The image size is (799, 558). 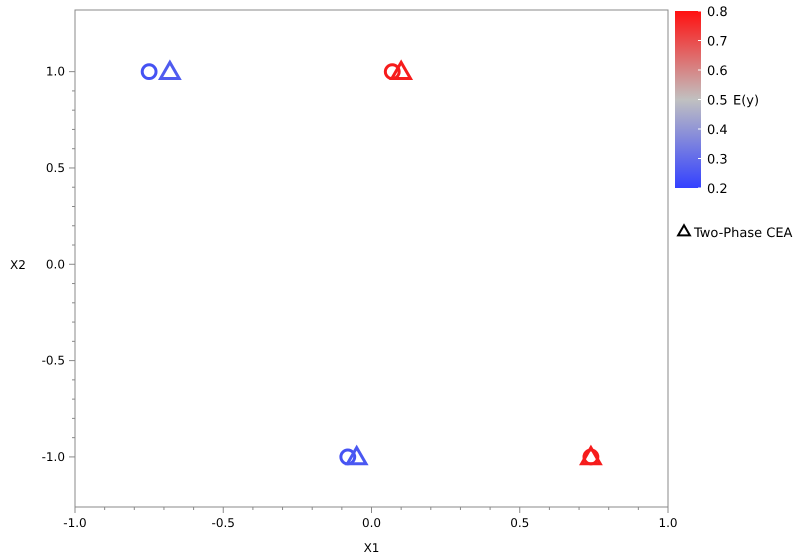 What do you see at coordinates (18, 265) in the screenshot?
I see `y-axis-title: X2` at bounding box center [18, 265].